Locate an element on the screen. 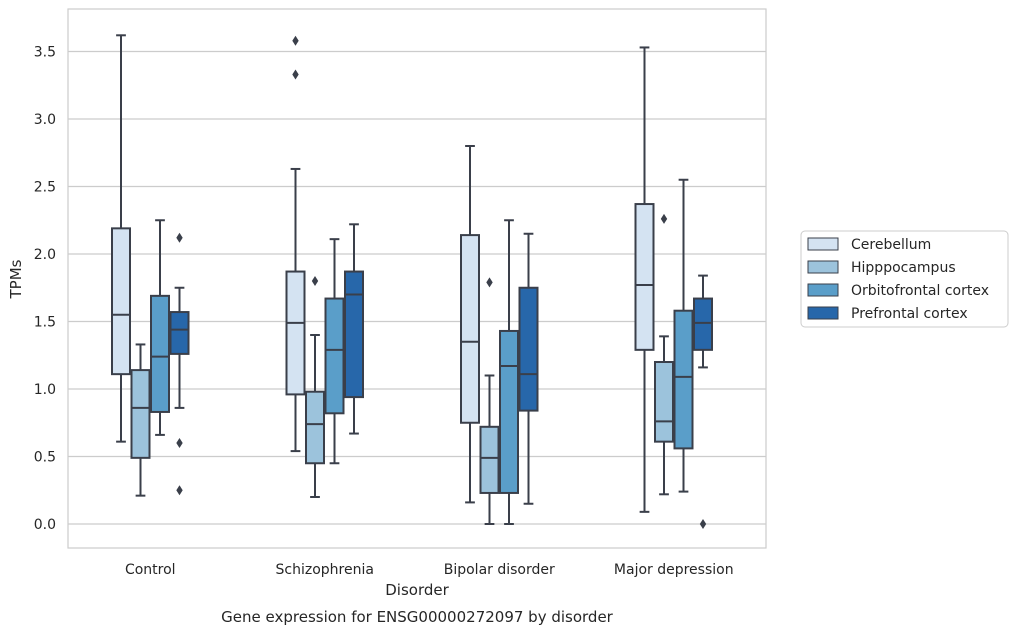  legend-label: Hipppocampus is located at coordinates (903, 268).